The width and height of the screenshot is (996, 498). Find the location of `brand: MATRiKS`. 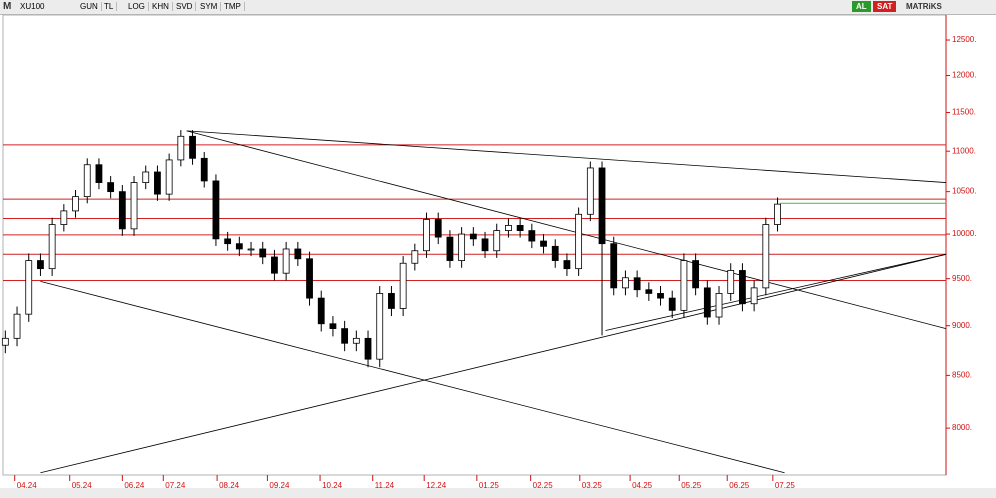

brand: MATRiKS is located at coordinates (924, 6).